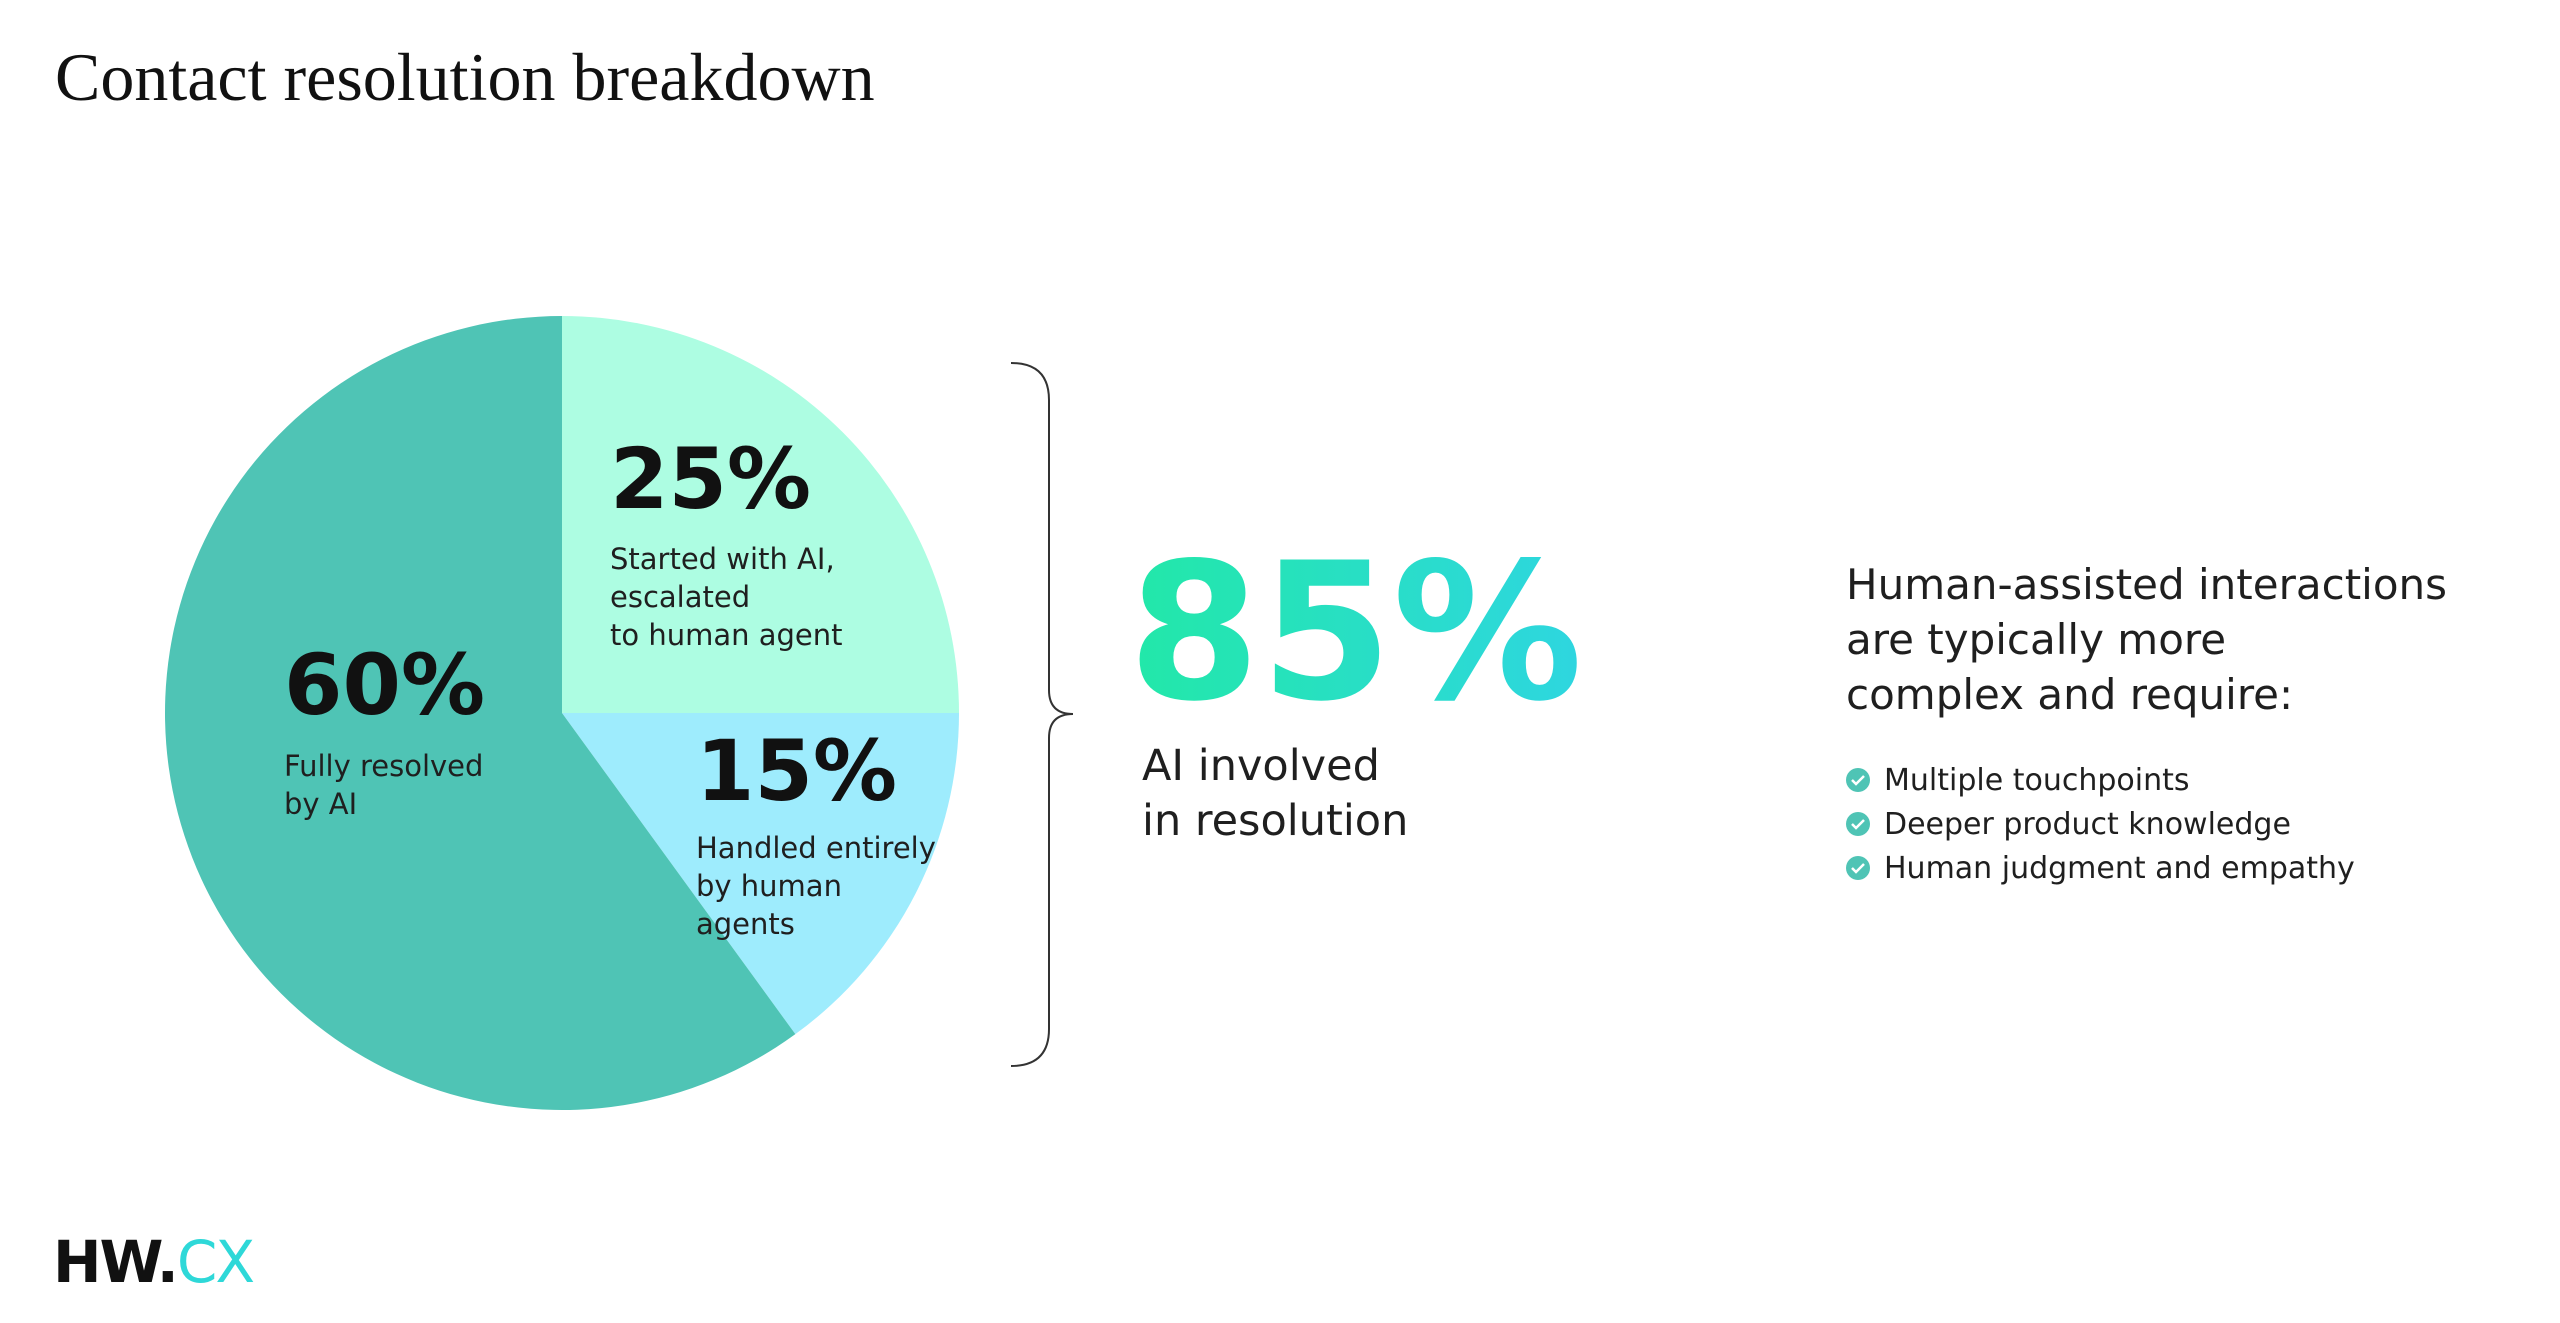 This screenshot has width=2560, height=1323. I want to click on slice-label: escalated, so click(680, 597).